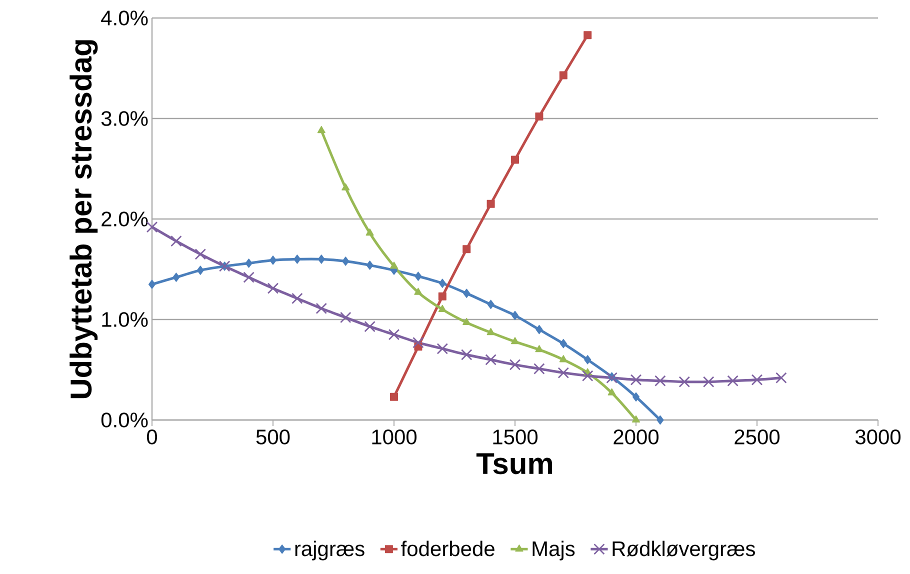 The image size is (910, 574). I want to click on y-tick-label: 4.0%, so click(124, 18).